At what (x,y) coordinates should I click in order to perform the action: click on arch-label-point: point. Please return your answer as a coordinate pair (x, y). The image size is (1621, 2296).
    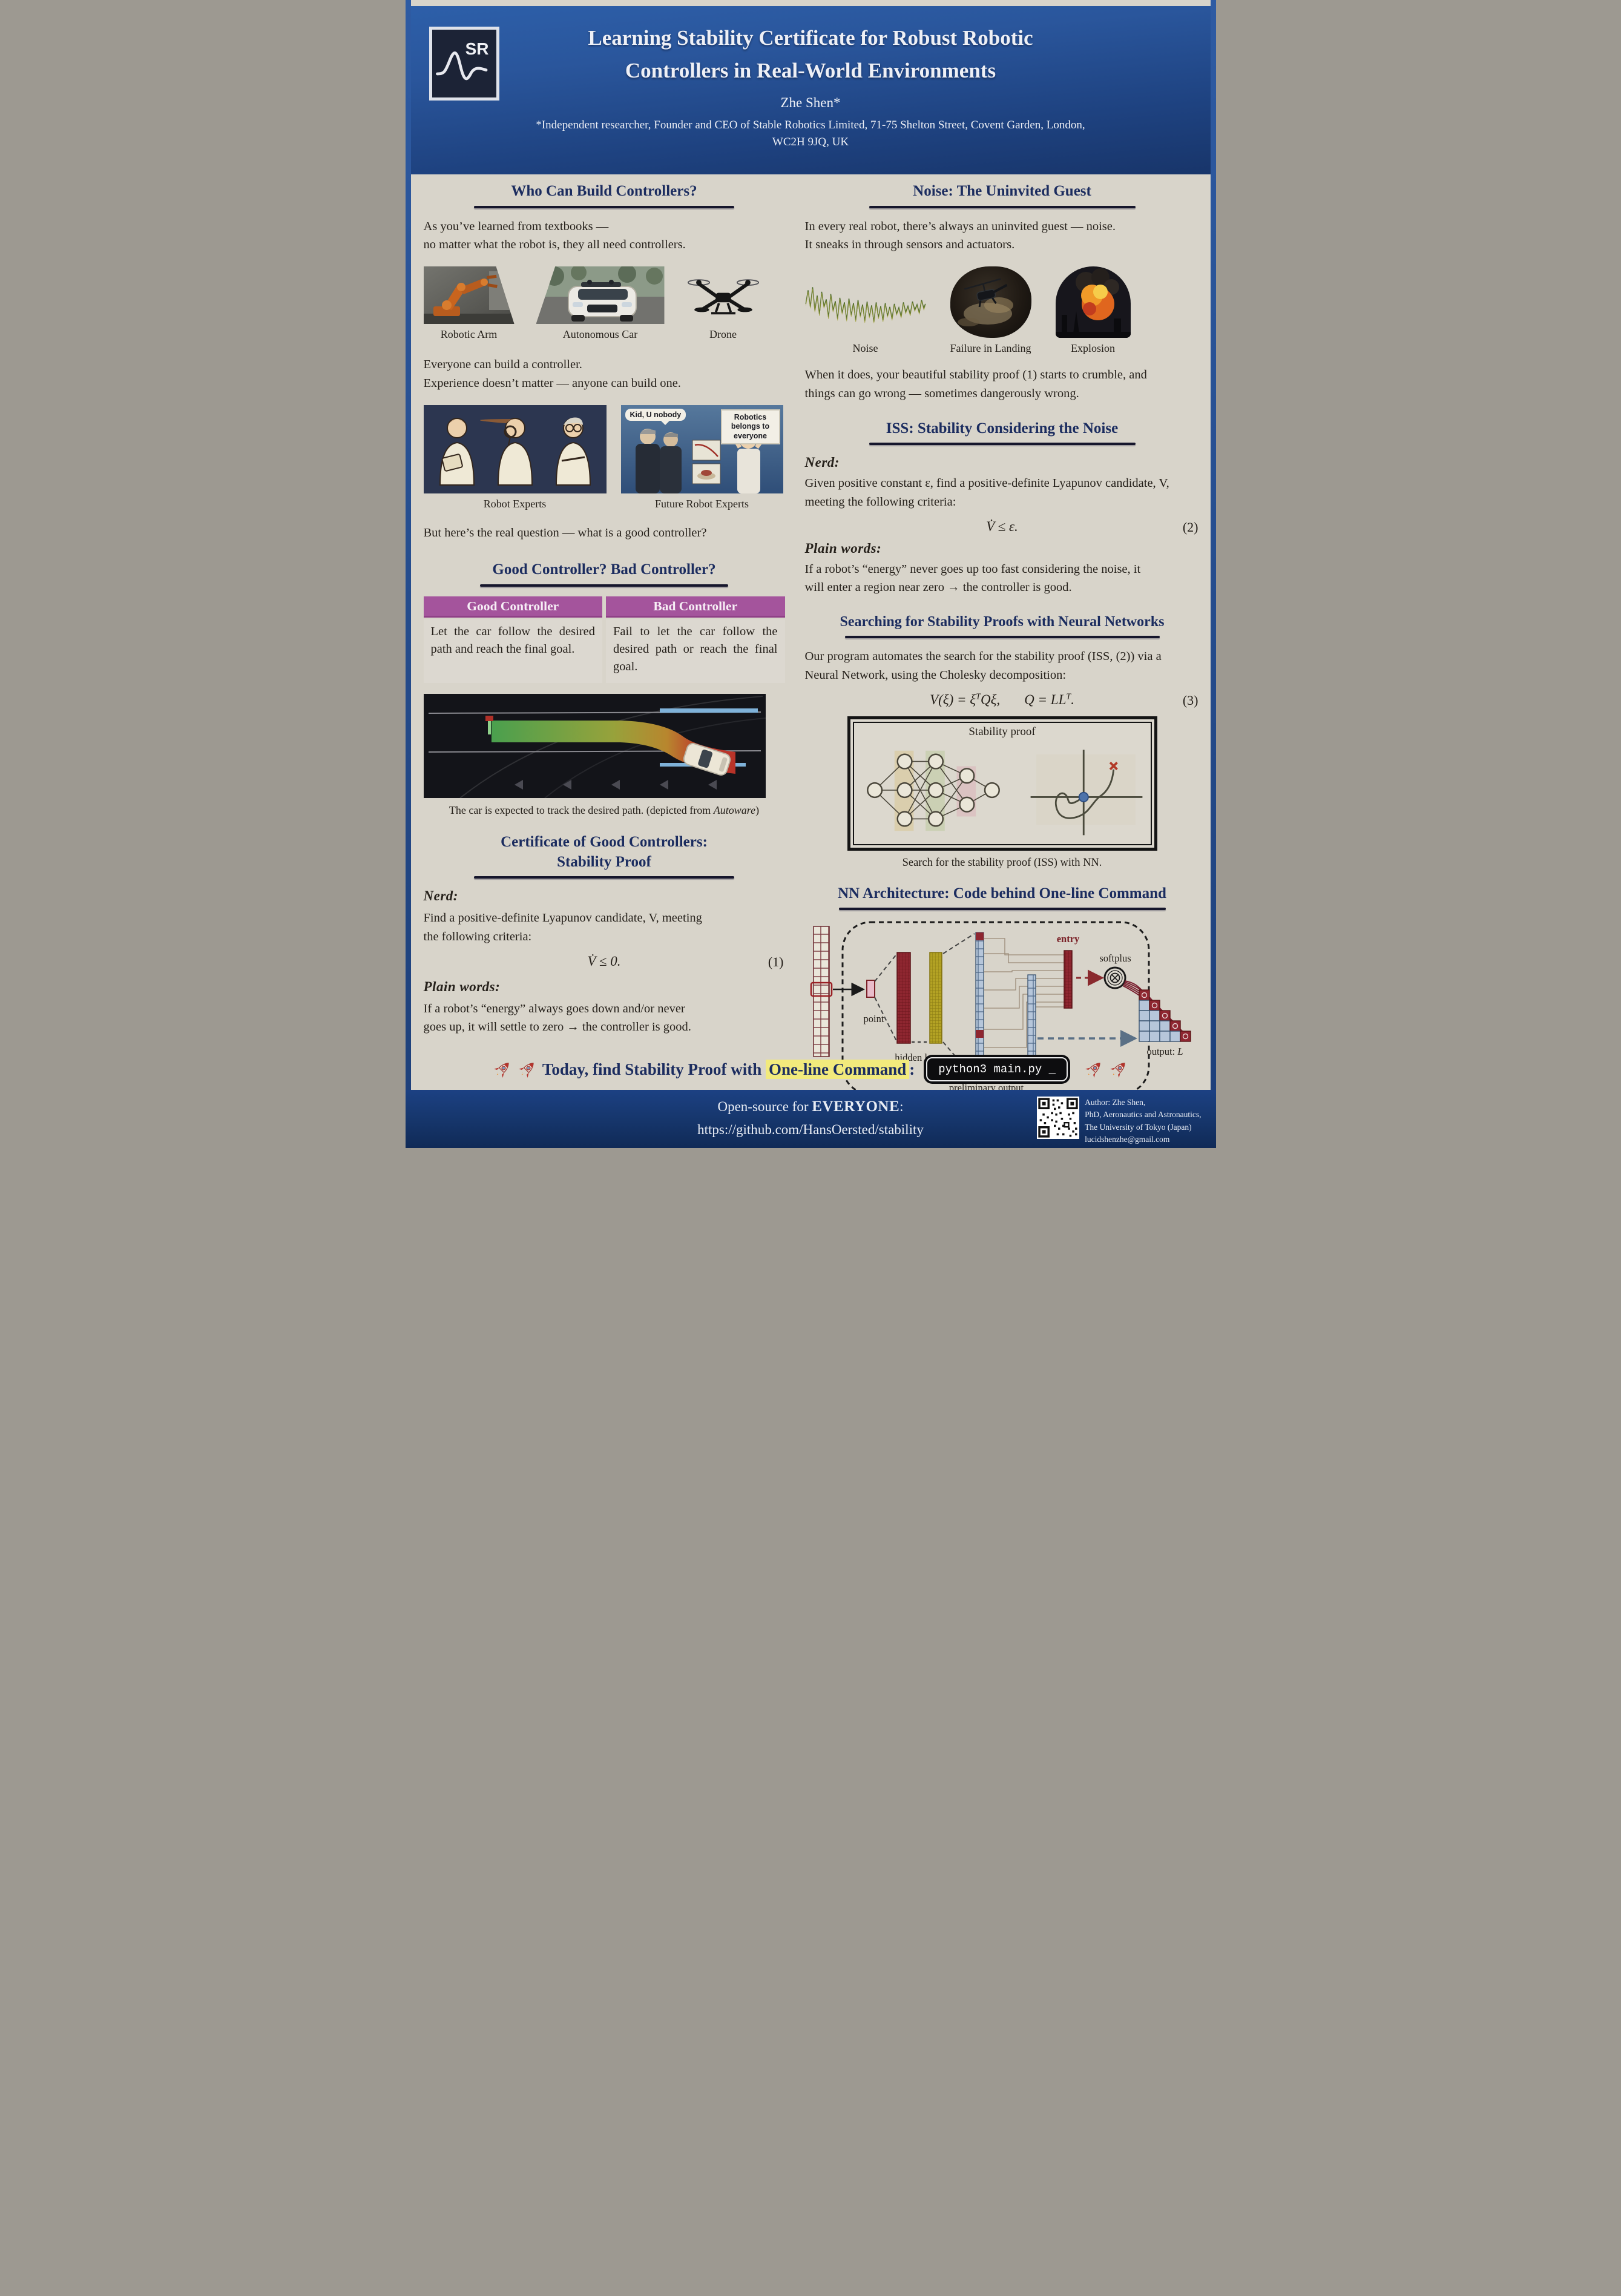
    Looking at the image, I should click on (874, 1019).